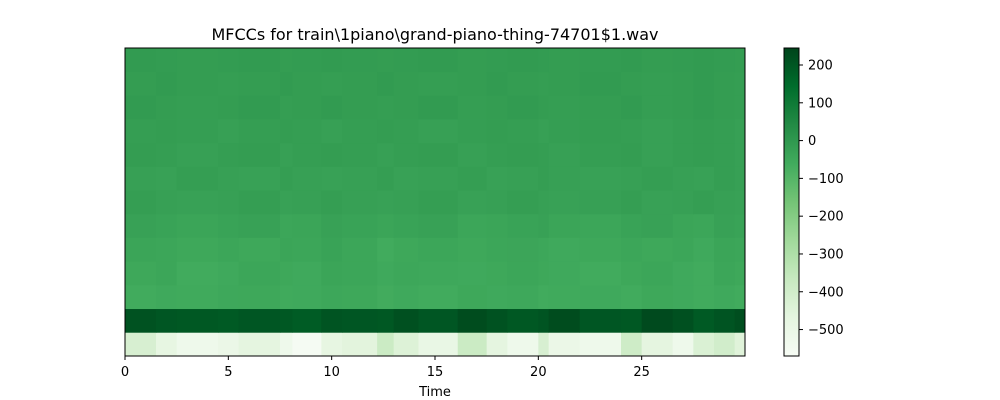 This screenshot has width=1000, height=400. I want to click on colorbar-tick-label: 0, so click(812, 141).